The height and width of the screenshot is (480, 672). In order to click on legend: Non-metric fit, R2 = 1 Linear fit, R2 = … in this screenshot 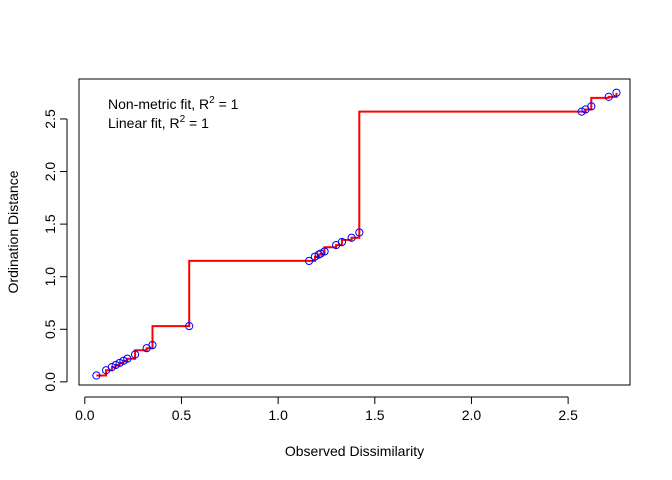, I will do `click(173, 113)`.